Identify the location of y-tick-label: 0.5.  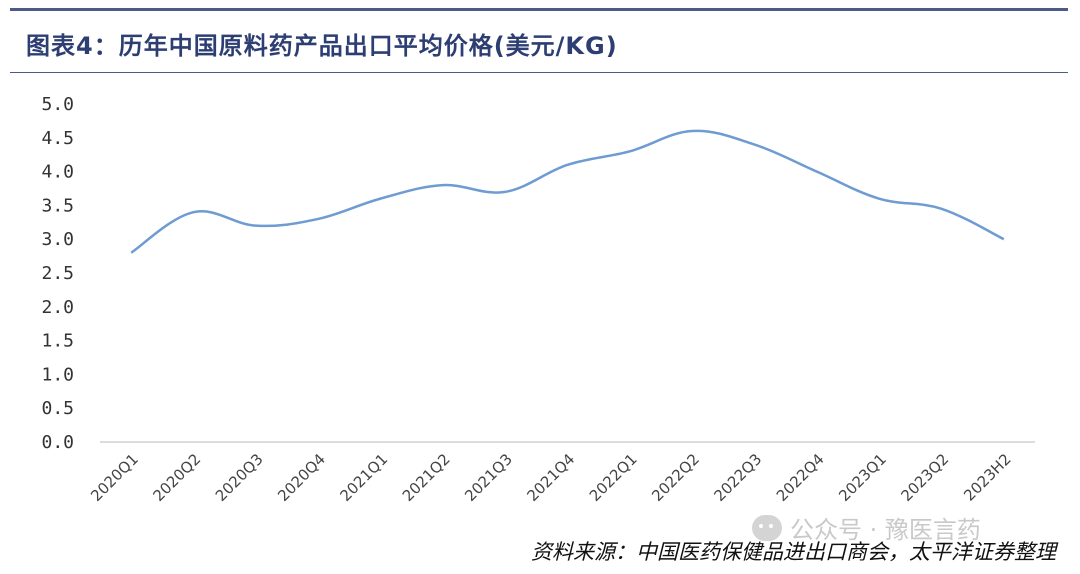
(57, 408).